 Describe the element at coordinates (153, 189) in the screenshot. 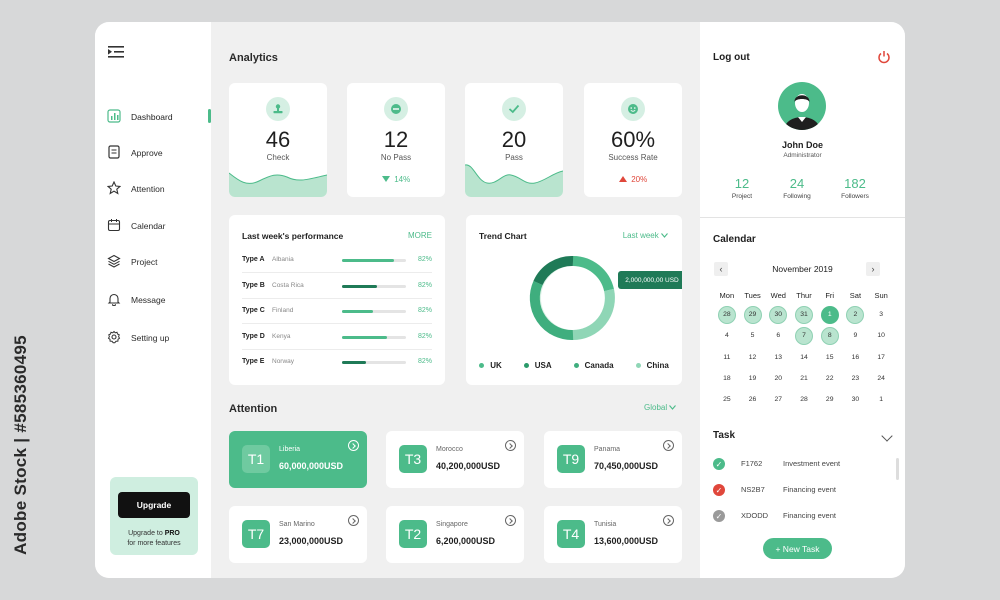

I see `sidebar-item-attention: Attention` at that location.